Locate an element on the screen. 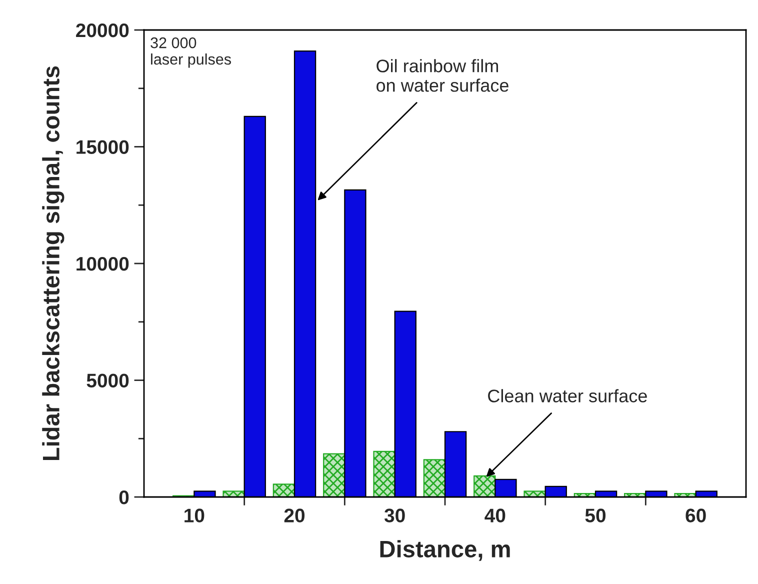 The width and height of the screenshot is (758, 584). text: Oil rainbow film on water surface is located at coordinates (442, 75).